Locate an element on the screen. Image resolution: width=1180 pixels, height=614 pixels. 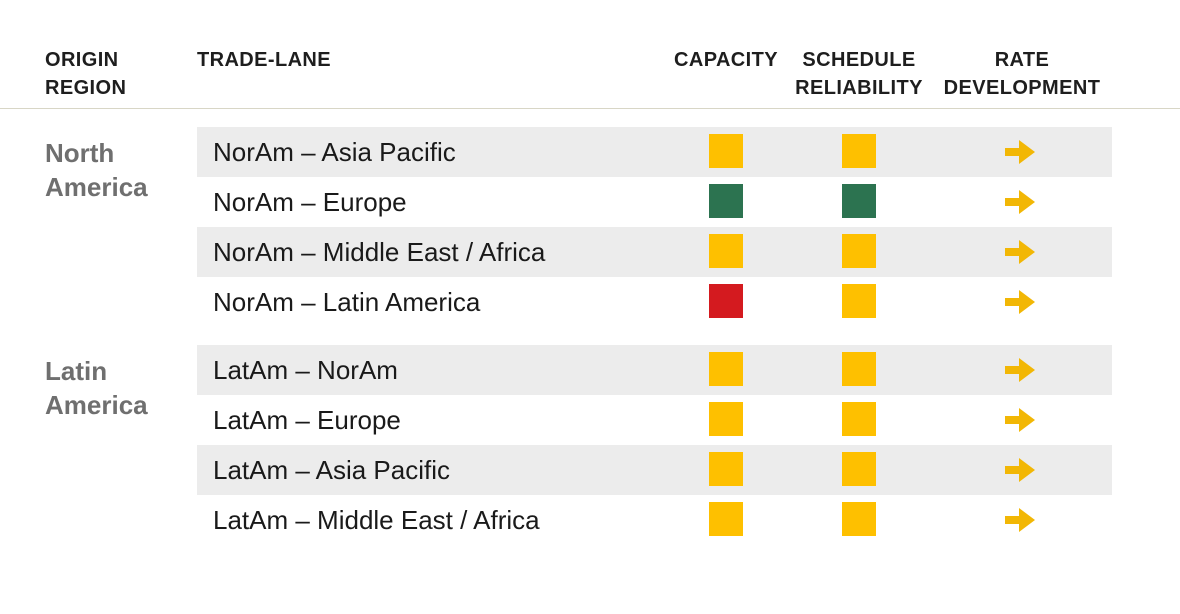
lane-name: NorAm – Middle East / Africa is located at coordinates (379, 252).